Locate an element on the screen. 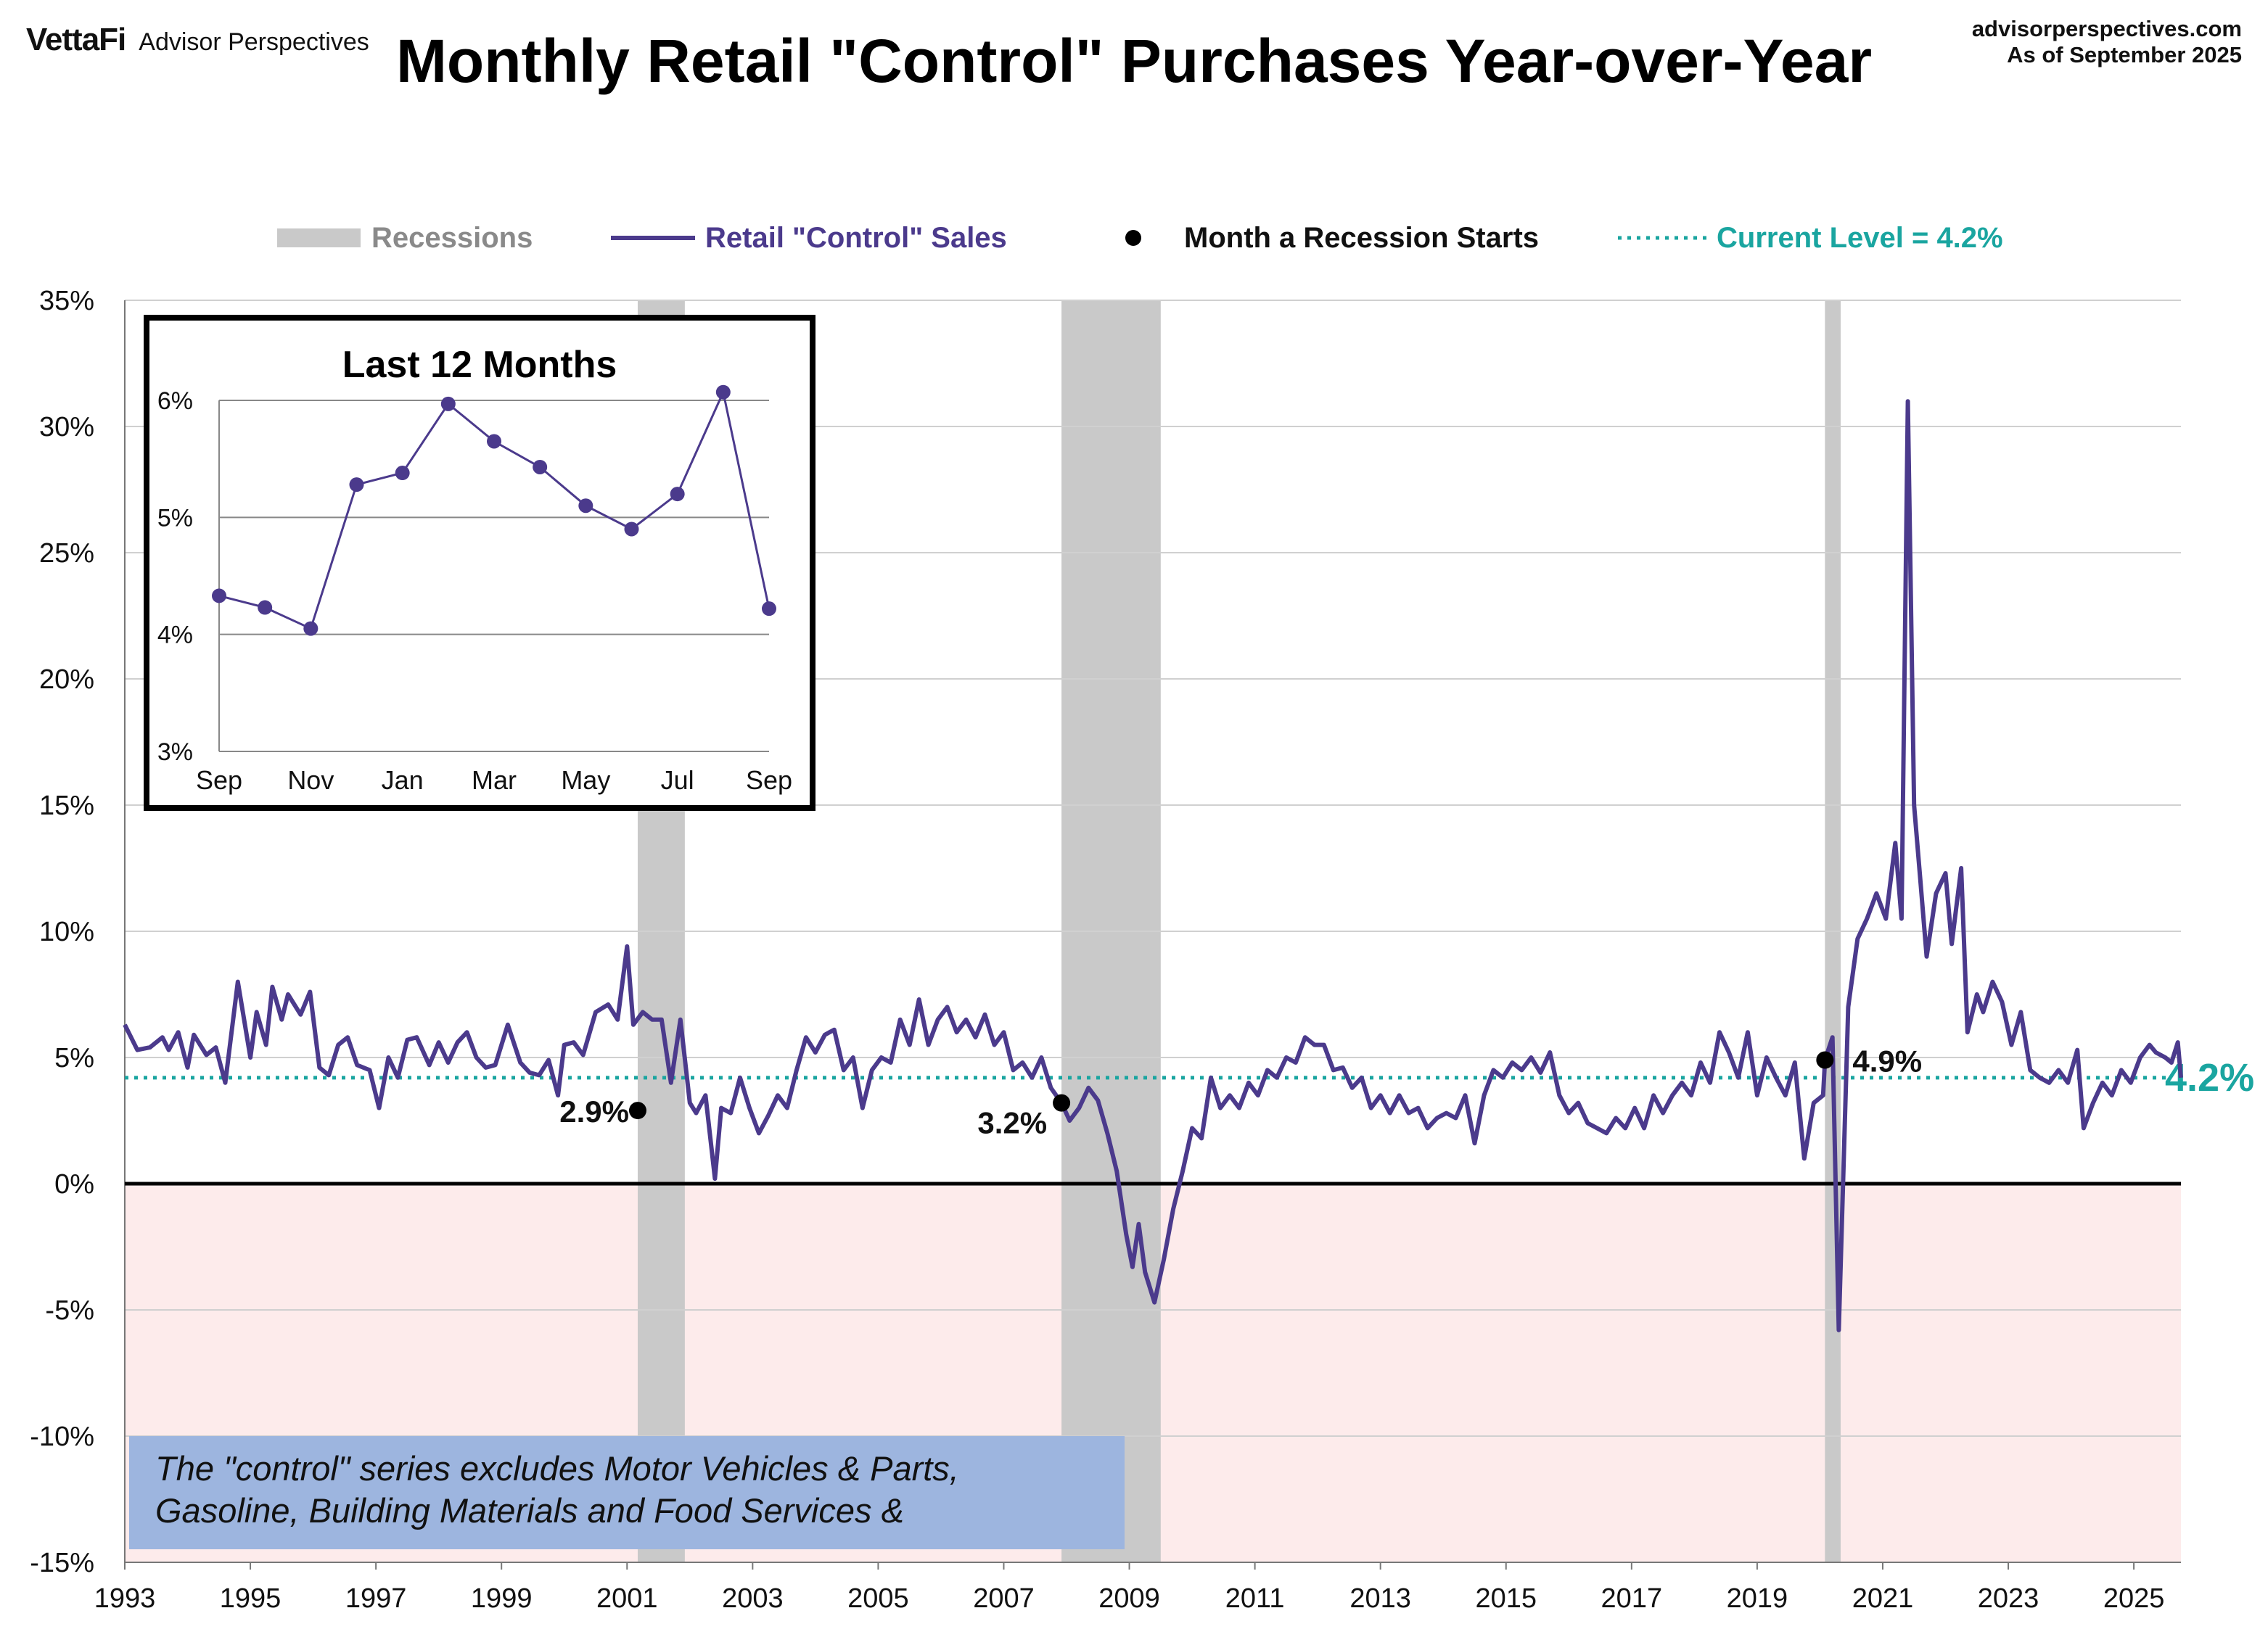  y-tick-label: -5% is located at coordinates (70, 1310).